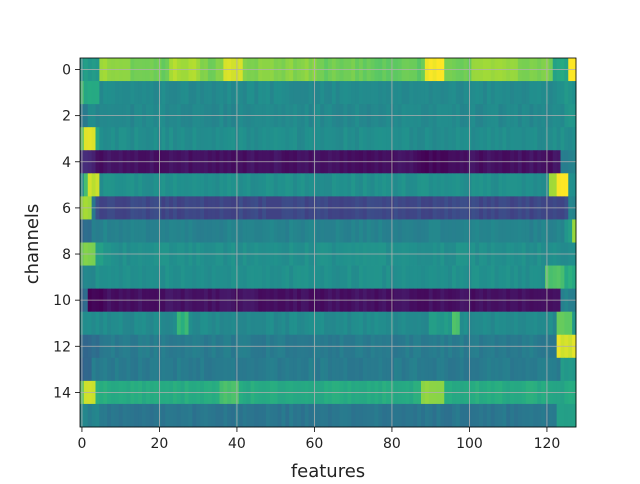 The width and height of the screenshot is (640, 484). I want to click on x-axis-label: features, so click(328, 470).